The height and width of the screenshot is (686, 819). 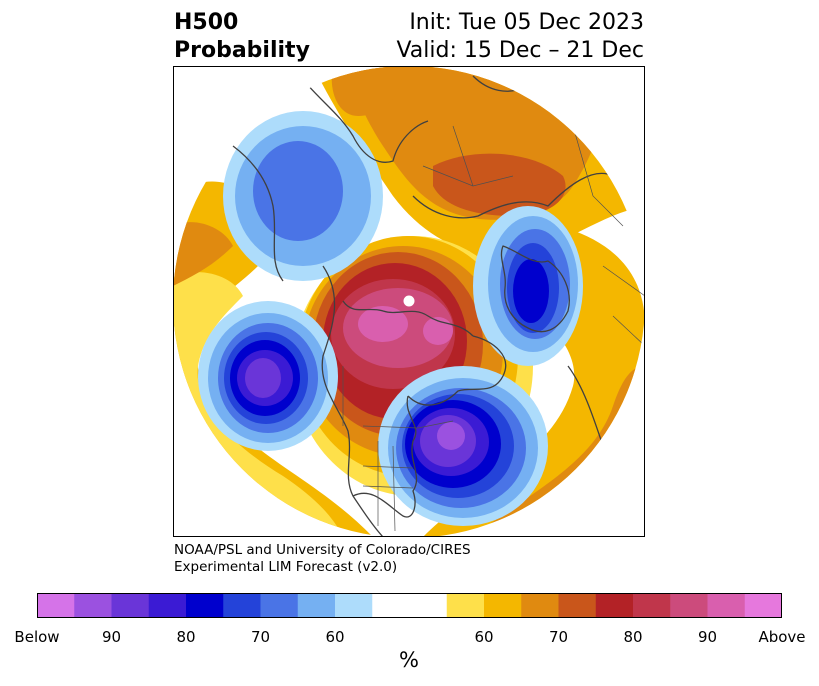 I want to click on cold-pacific-violet, so click(x=263, y=378).